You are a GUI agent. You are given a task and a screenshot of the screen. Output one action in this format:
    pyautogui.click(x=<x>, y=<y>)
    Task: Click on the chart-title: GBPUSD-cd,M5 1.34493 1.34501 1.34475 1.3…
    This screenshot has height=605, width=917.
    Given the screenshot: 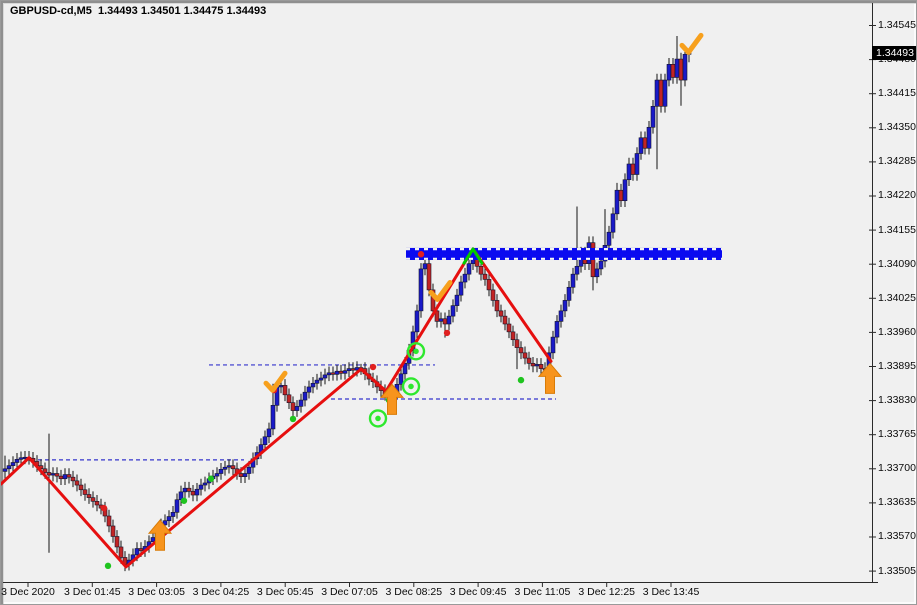 What is the action you would take?
    pyautogui.click(x=138, y=11)
    